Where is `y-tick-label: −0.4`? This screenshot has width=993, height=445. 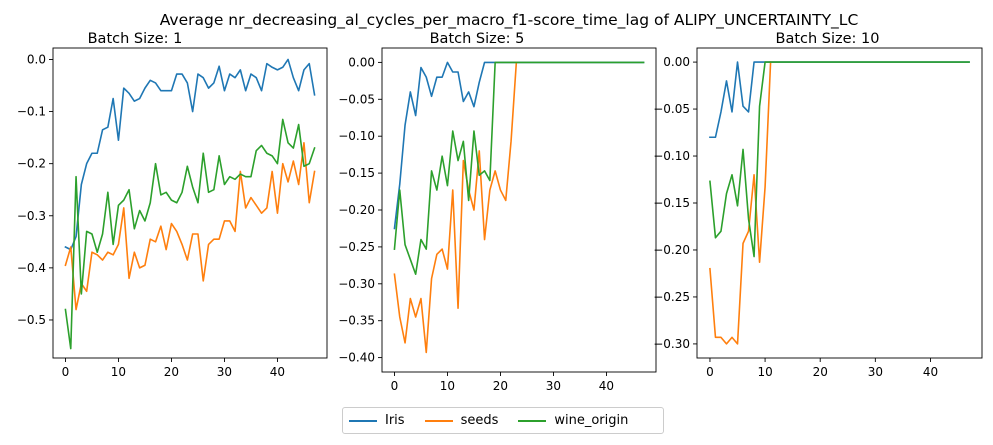 y-tick-label: −0.4 is located at coordinates (31, 268).